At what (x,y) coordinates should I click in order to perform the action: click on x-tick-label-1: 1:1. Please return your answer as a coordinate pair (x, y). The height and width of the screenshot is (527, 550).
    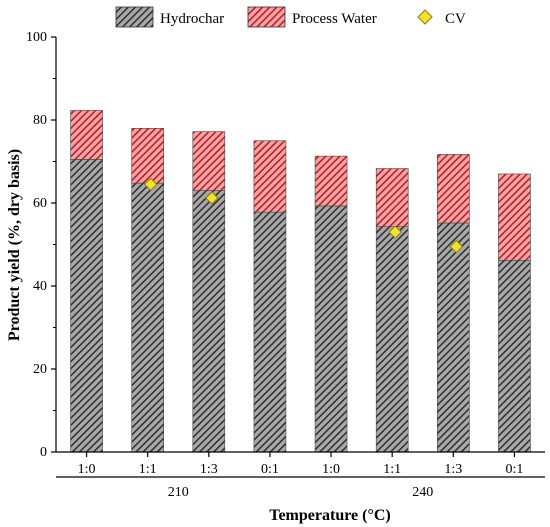
    Looking at the image, I should click on (148, 469).